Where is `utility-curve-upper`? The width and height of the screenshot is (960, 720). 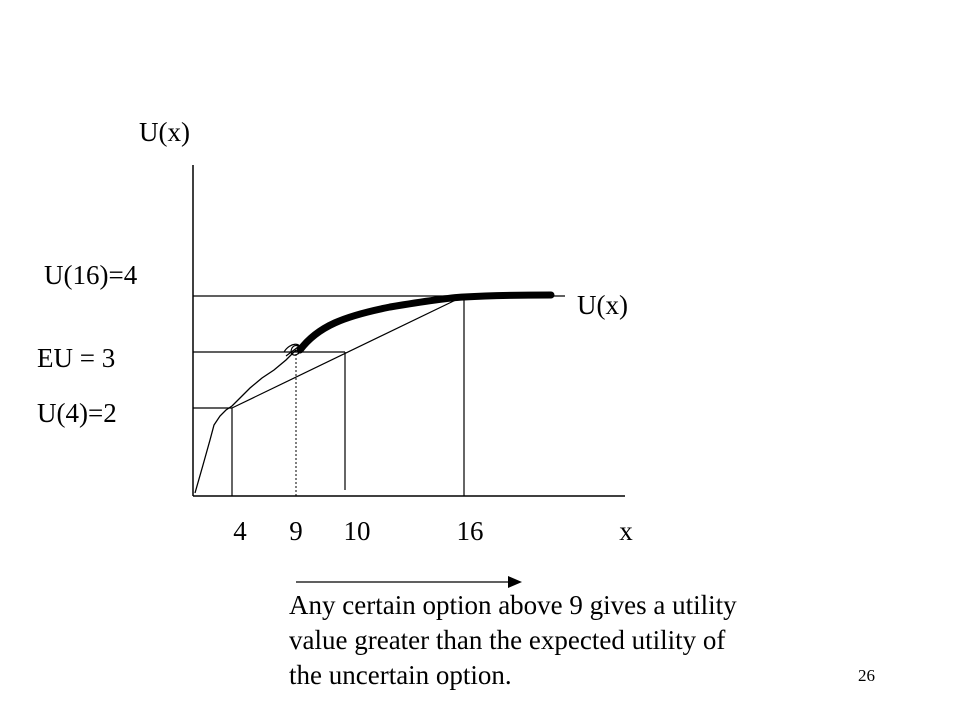
utility-curve-upper is located at coordinates (425, 322).